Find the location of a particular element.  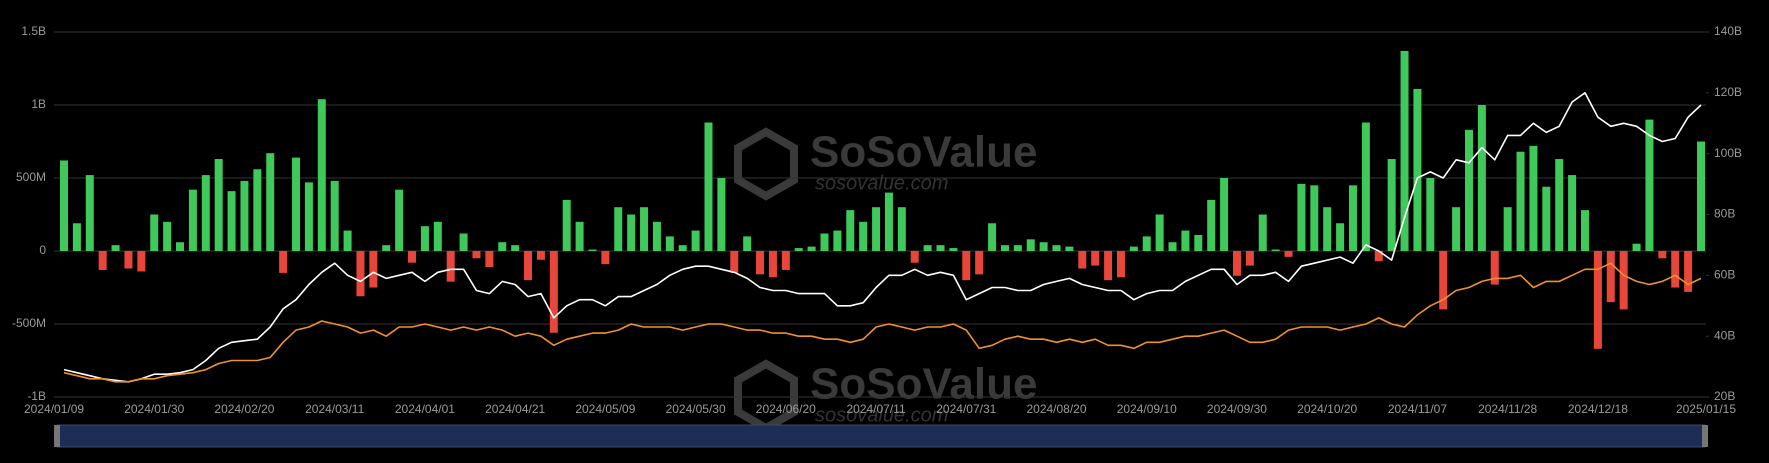

x-tick-label: 2024/02/20 is located at coordinates (244, 409).